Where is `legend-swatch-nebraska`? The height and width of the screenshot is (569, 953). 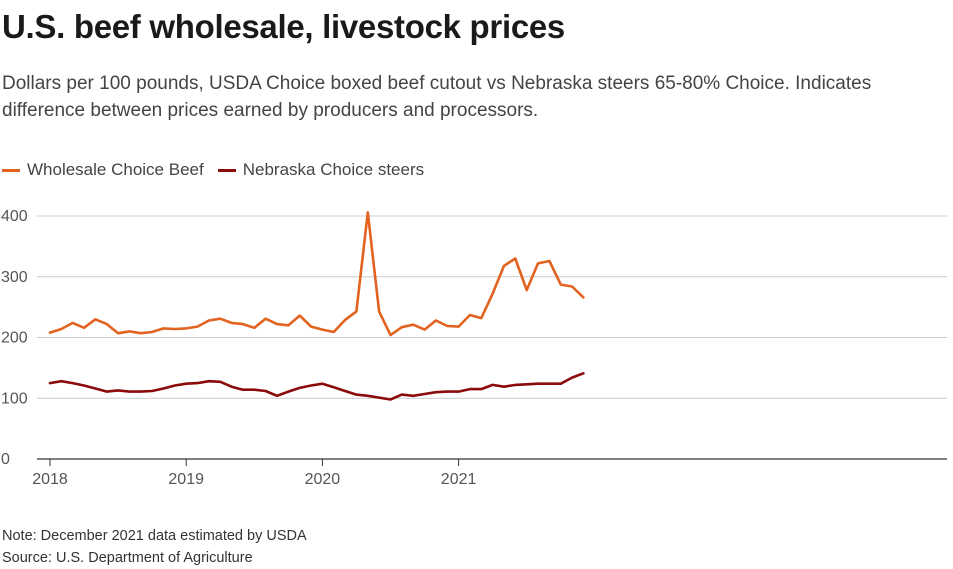 legend-swatch-nebraska is located at coordinates (226, 170).